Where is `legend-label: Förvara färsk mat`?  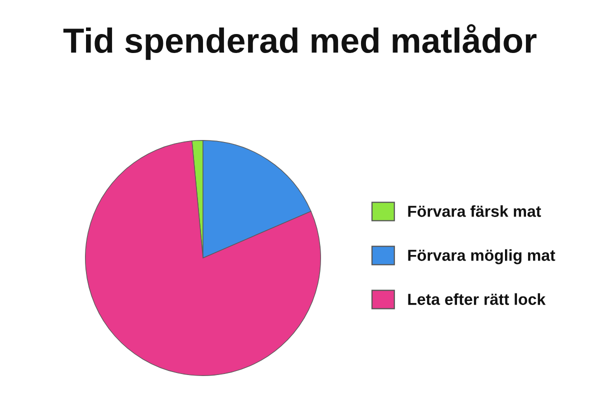
legend-label: Förvara färsk mat is located at coordinates (474, 211).